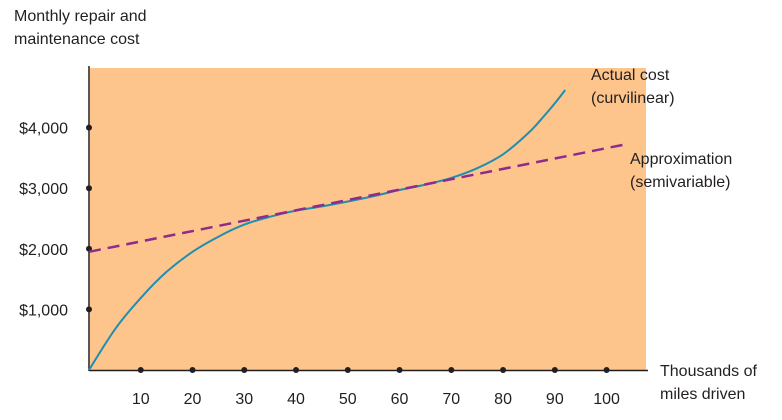  Describe the element at coordinates (43, 129) in the screenshot. I see `y-tick-label: $4,000` at that location.